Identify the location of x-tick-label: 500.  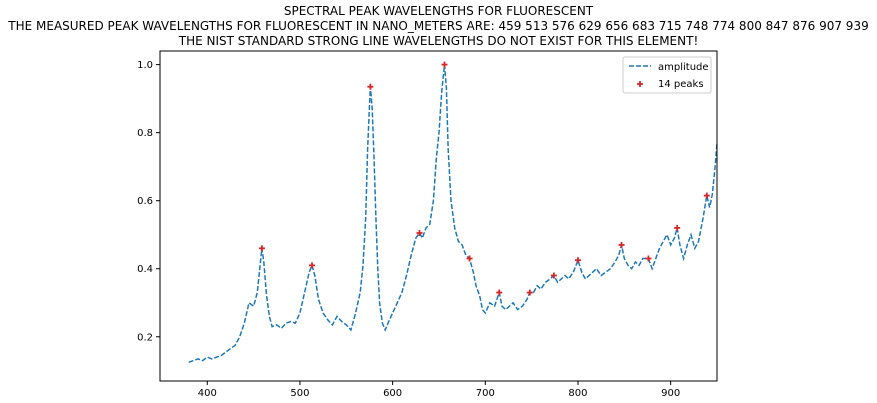
(299, 393).